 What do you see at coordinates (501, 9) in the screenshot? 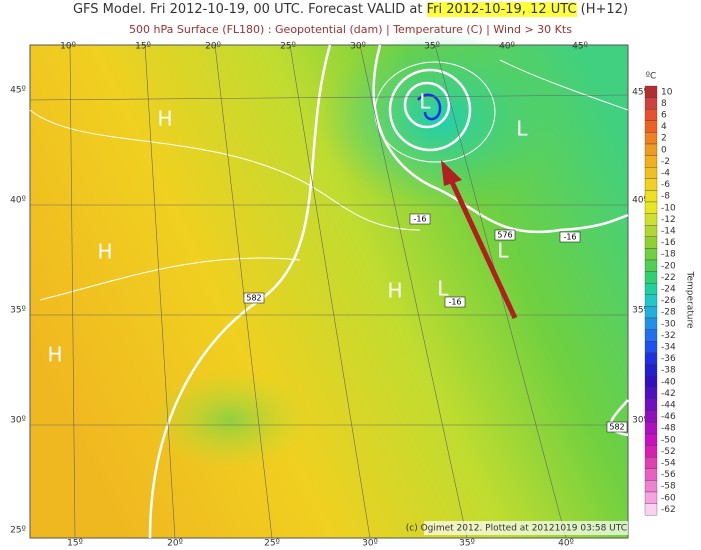
I see `valid-time: Fri 2012-10-19, 12 UTC` at bounding box center [501, 9].